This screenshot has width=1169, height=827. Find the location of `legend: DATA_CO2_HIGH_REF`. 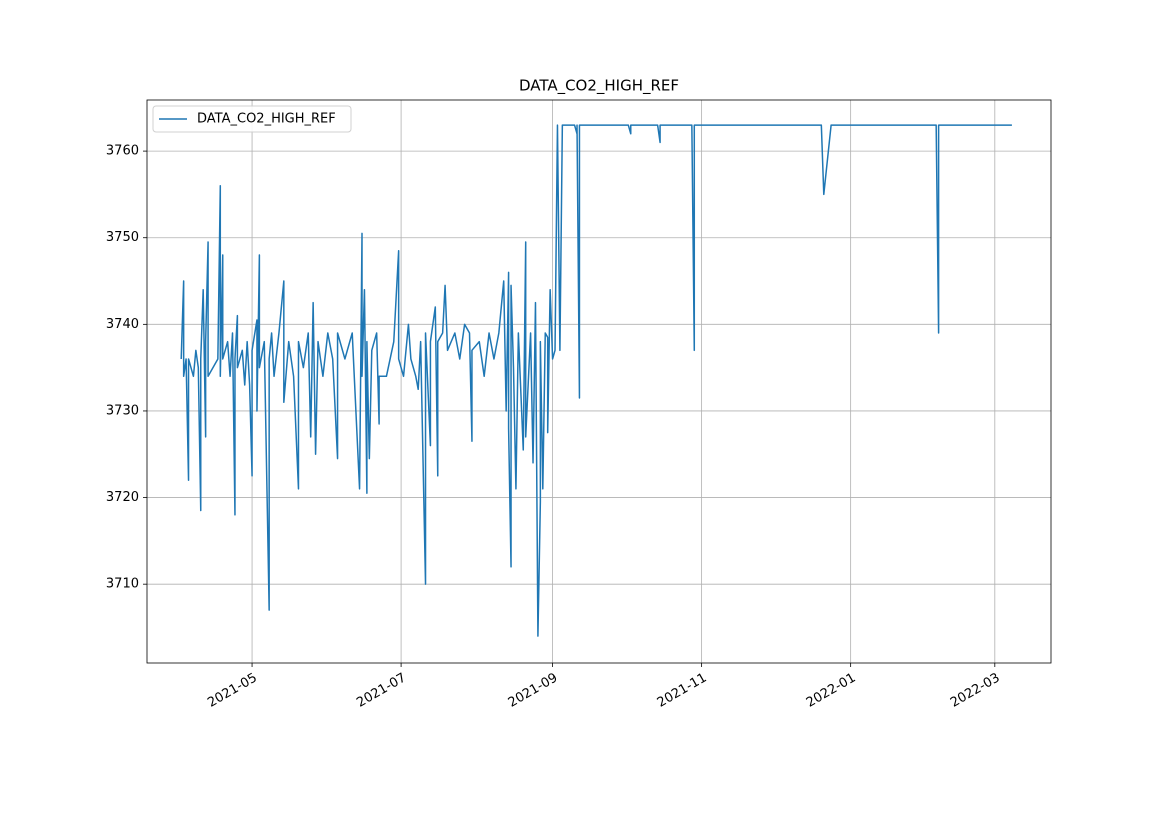

legend: DATA_CO2_HIGH_REF is located at coordinates (252, 119).